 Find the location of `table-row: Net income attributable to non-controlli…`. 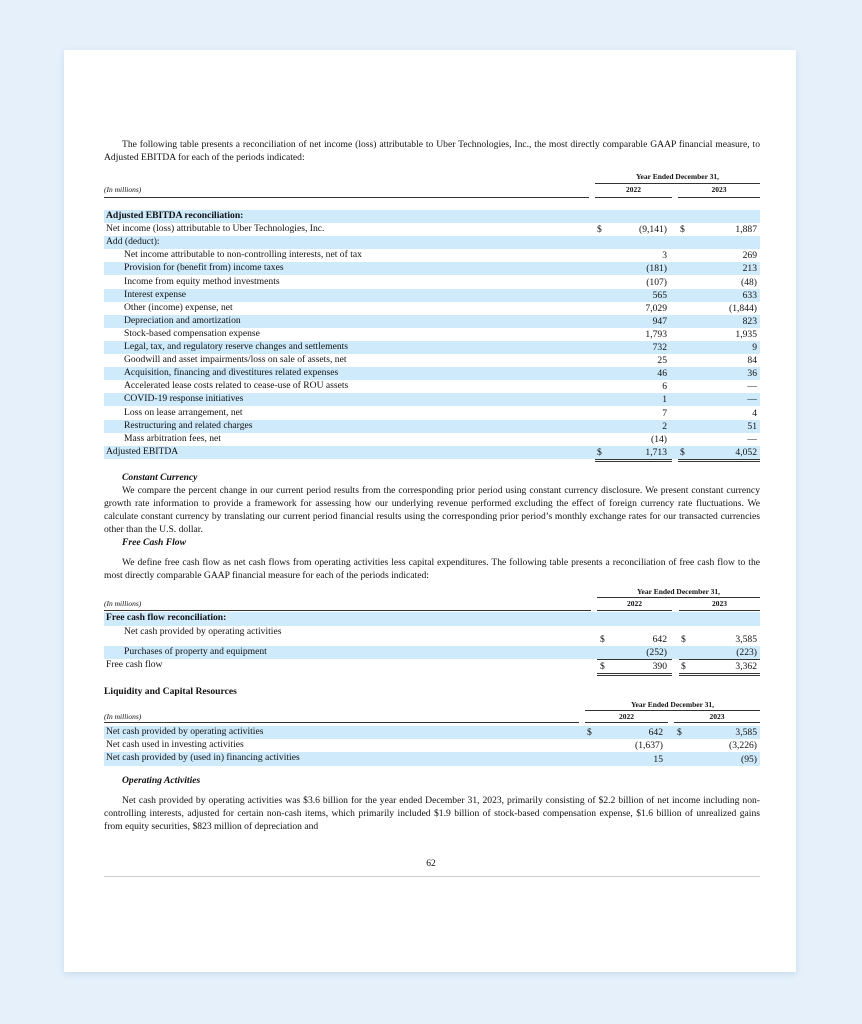

table-row: Net income attributable to non-controlli… is located at coordinates (432, 255).